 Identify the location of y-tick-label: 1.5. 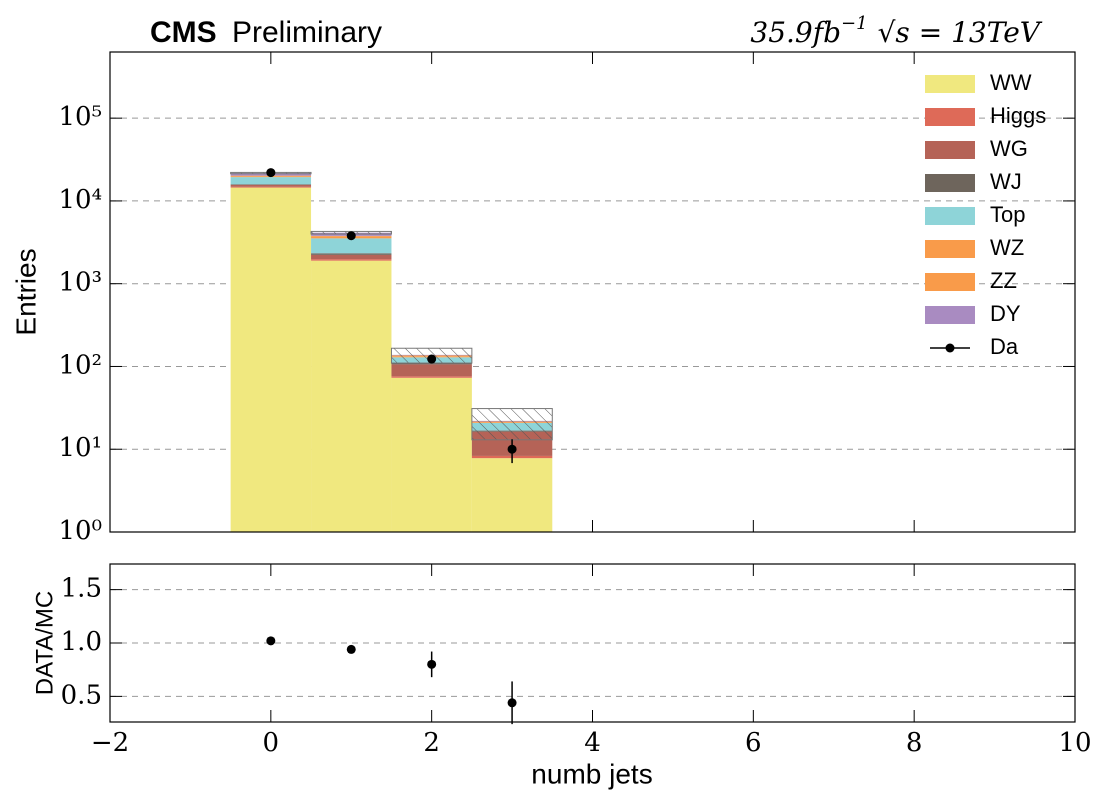
(81, 589).